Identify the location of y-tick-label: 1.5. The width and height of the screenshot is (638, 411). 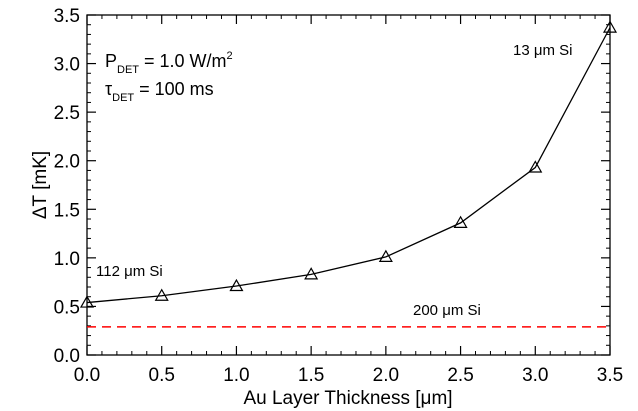
(67, 210).